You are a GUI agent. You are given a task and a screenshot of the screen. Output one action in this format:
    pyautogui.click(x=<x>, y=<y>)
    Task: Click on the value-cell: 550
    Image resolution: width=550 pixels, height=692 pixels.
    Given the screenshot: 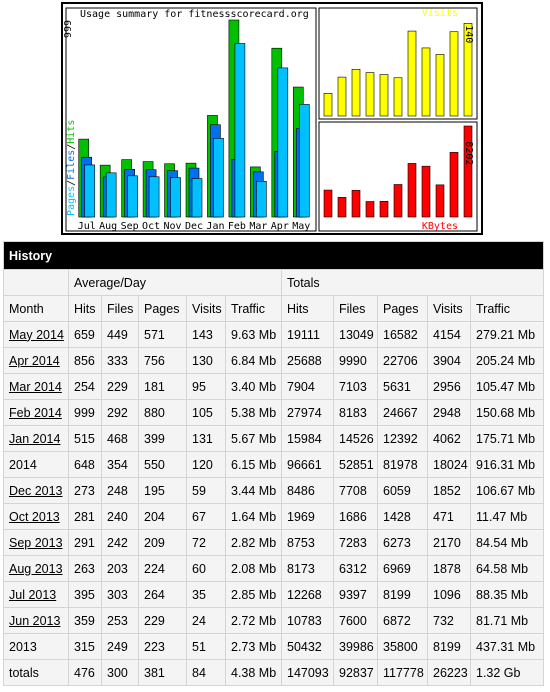 What is the action you would take?
    pyautogui.click(x=162, y=464)
    